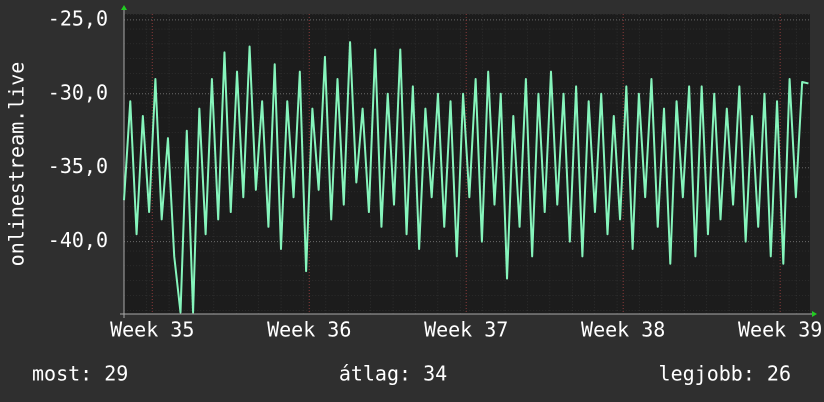 This screenshot has height=402, width=824. What do you see at coordinates (78, 92) in the screenshot?
I see `y-tick-label: -30,0` at bounding box center [78, 92].